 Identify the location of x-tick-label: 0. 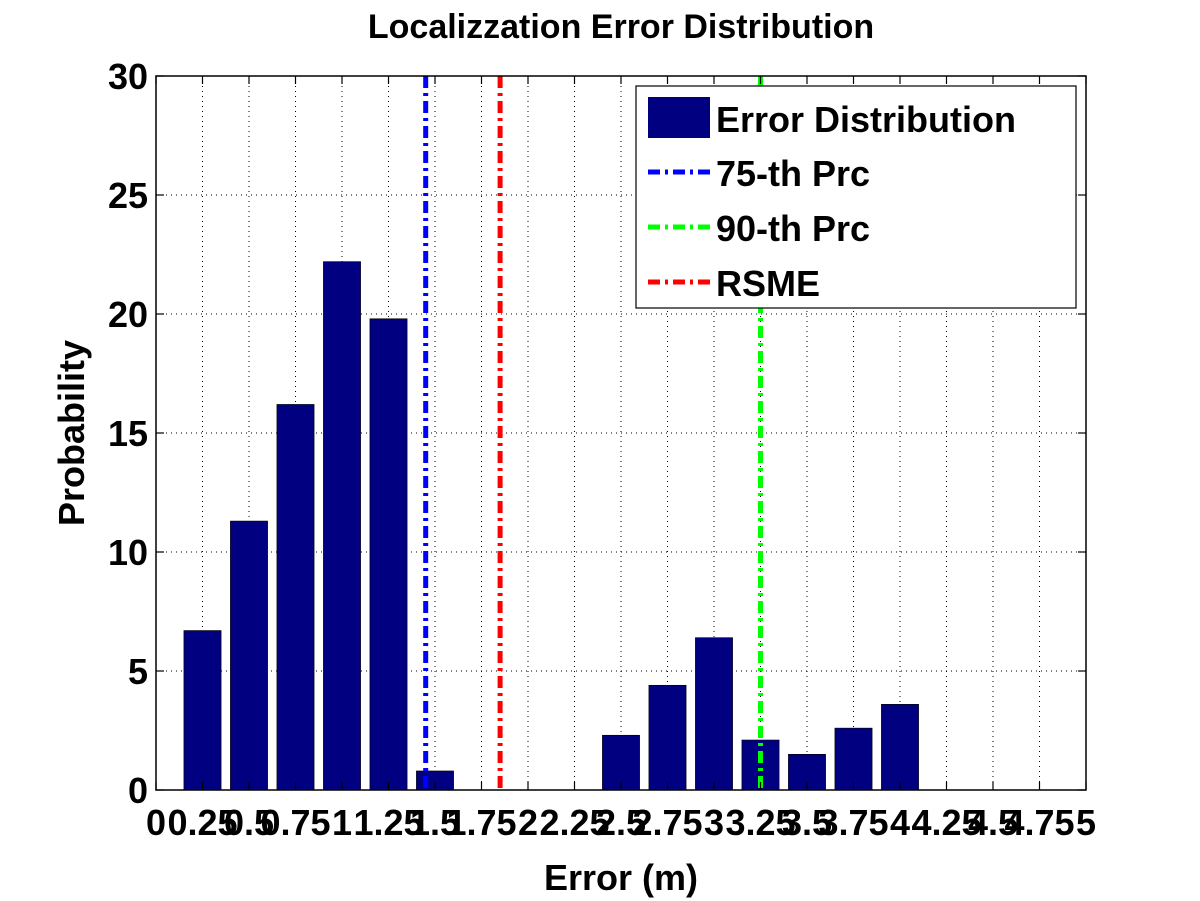
(156, 822).